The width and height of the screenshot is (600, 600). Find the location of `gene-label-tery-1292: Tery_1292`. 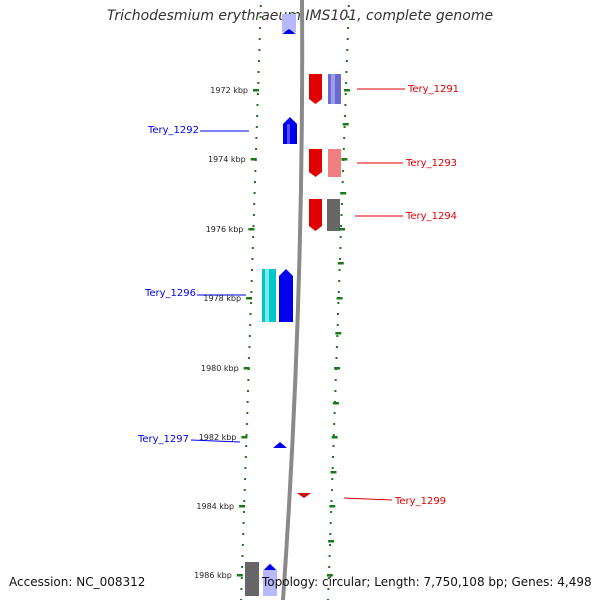

gene-label-tery-1292: Tery_1292 is located at coordinates (173, 130).